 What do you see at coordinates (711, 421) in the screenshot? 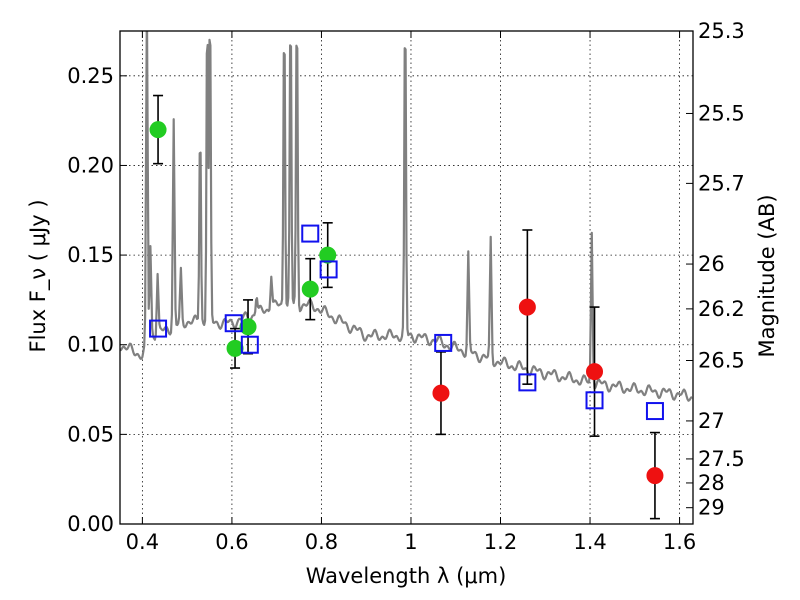
I see `magnitude-tick-label: 27` at bounding box center [711, 421].